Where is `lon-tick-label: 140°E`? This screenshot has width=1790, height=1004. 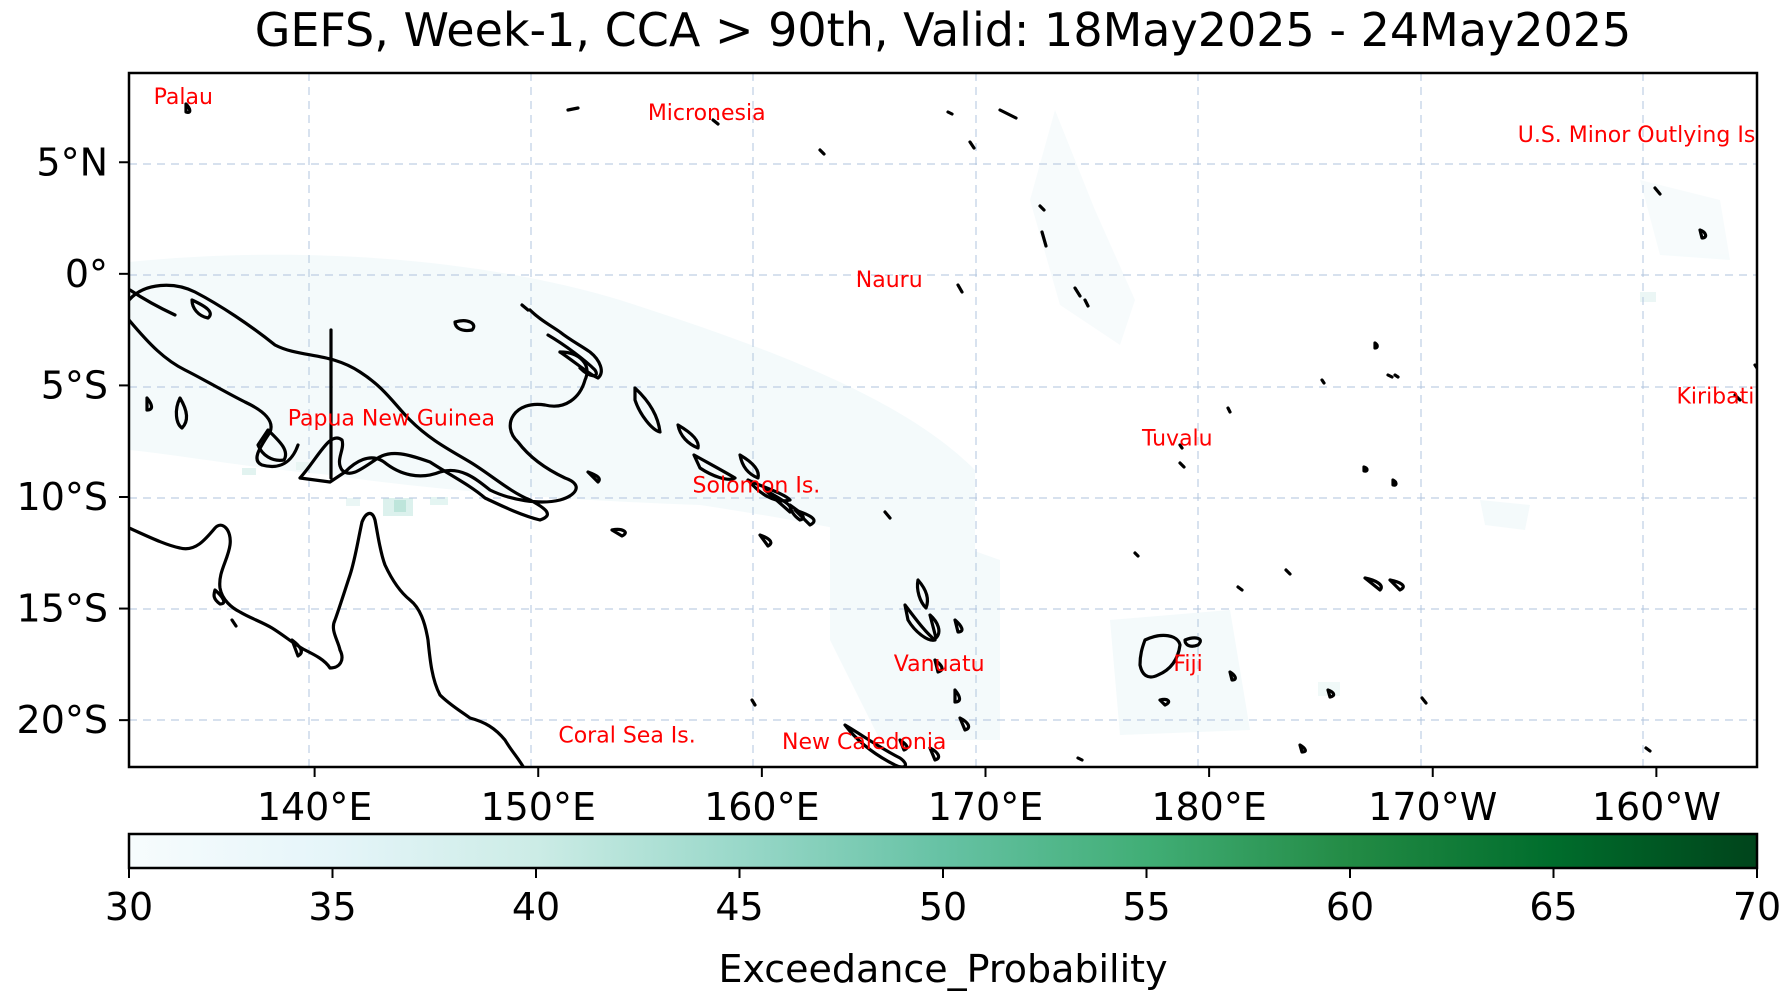 lon-tick-label: 140°E is located at coordinates (315, 807).